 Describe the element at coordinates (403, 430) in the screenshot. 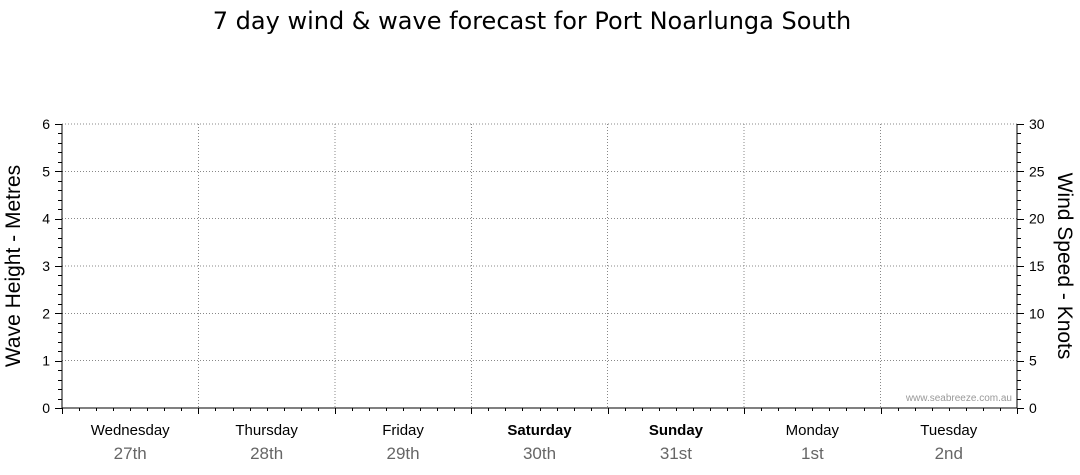

I see `day-label: Friday` at that location.